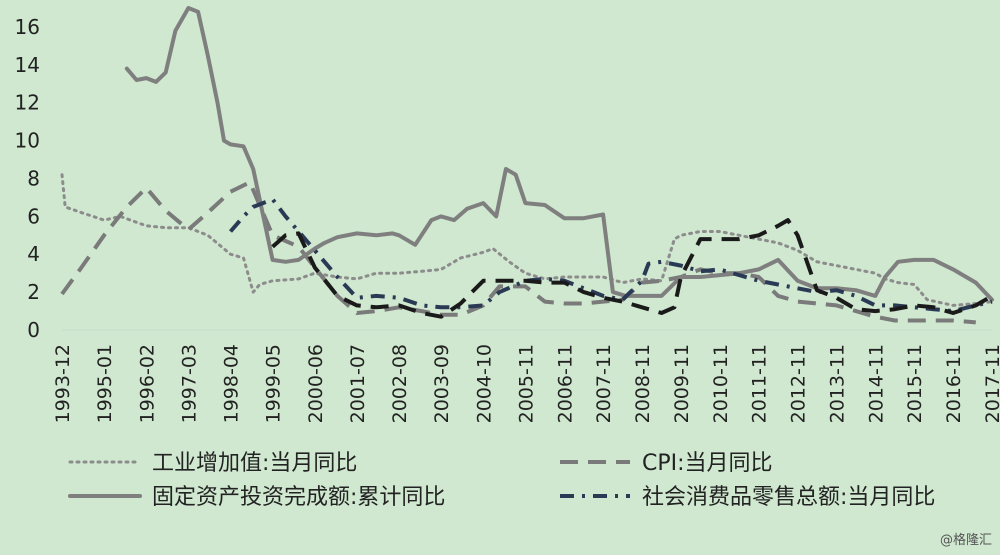 The height and width of the screenshot is (555, 1000). Describe the element at coordinates (876, 383) in the screenshot. I see `x-tick-label: 2014-11` at that location.